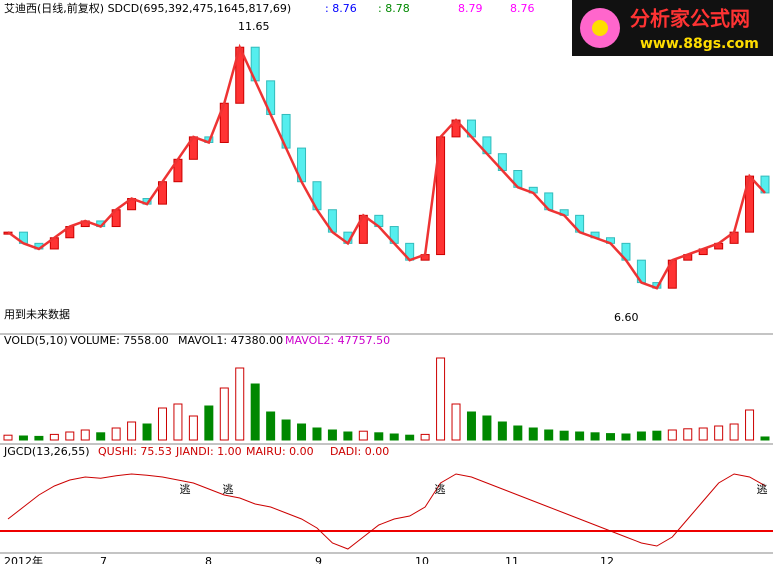  I want to click on vol-label: VOLUME: 7558.00, so click(119, 340).